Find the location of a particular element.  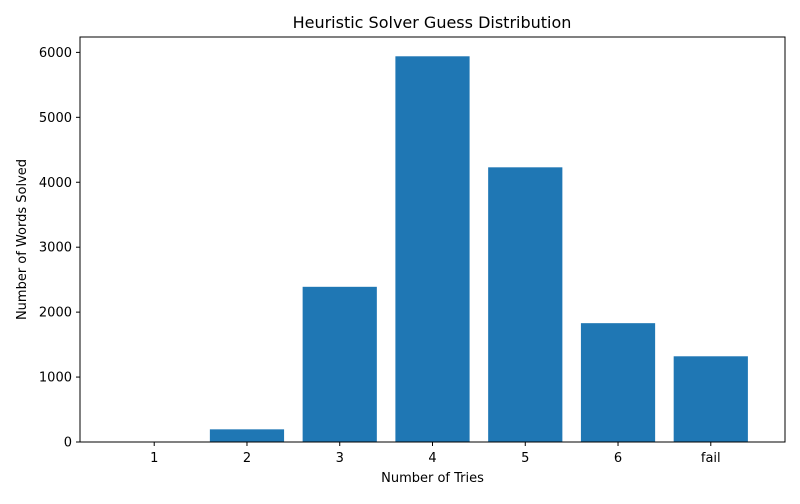

y-axis-title: Number of Words Solved is located at coordinates (22, 239).